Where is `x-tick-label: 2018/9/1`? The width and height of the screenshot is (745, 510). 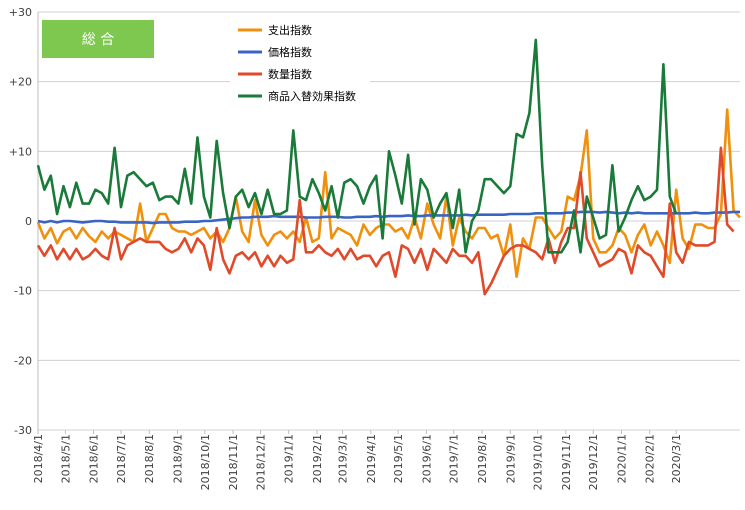 x-tick-label: 2018/9/1 is located at coordinates (177, 458).